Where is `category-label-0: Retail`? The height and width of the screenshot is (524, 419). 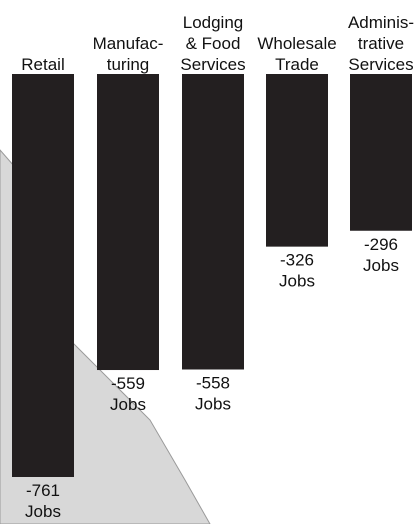 category-label-0: Retail is located at coordinates (42, 64).